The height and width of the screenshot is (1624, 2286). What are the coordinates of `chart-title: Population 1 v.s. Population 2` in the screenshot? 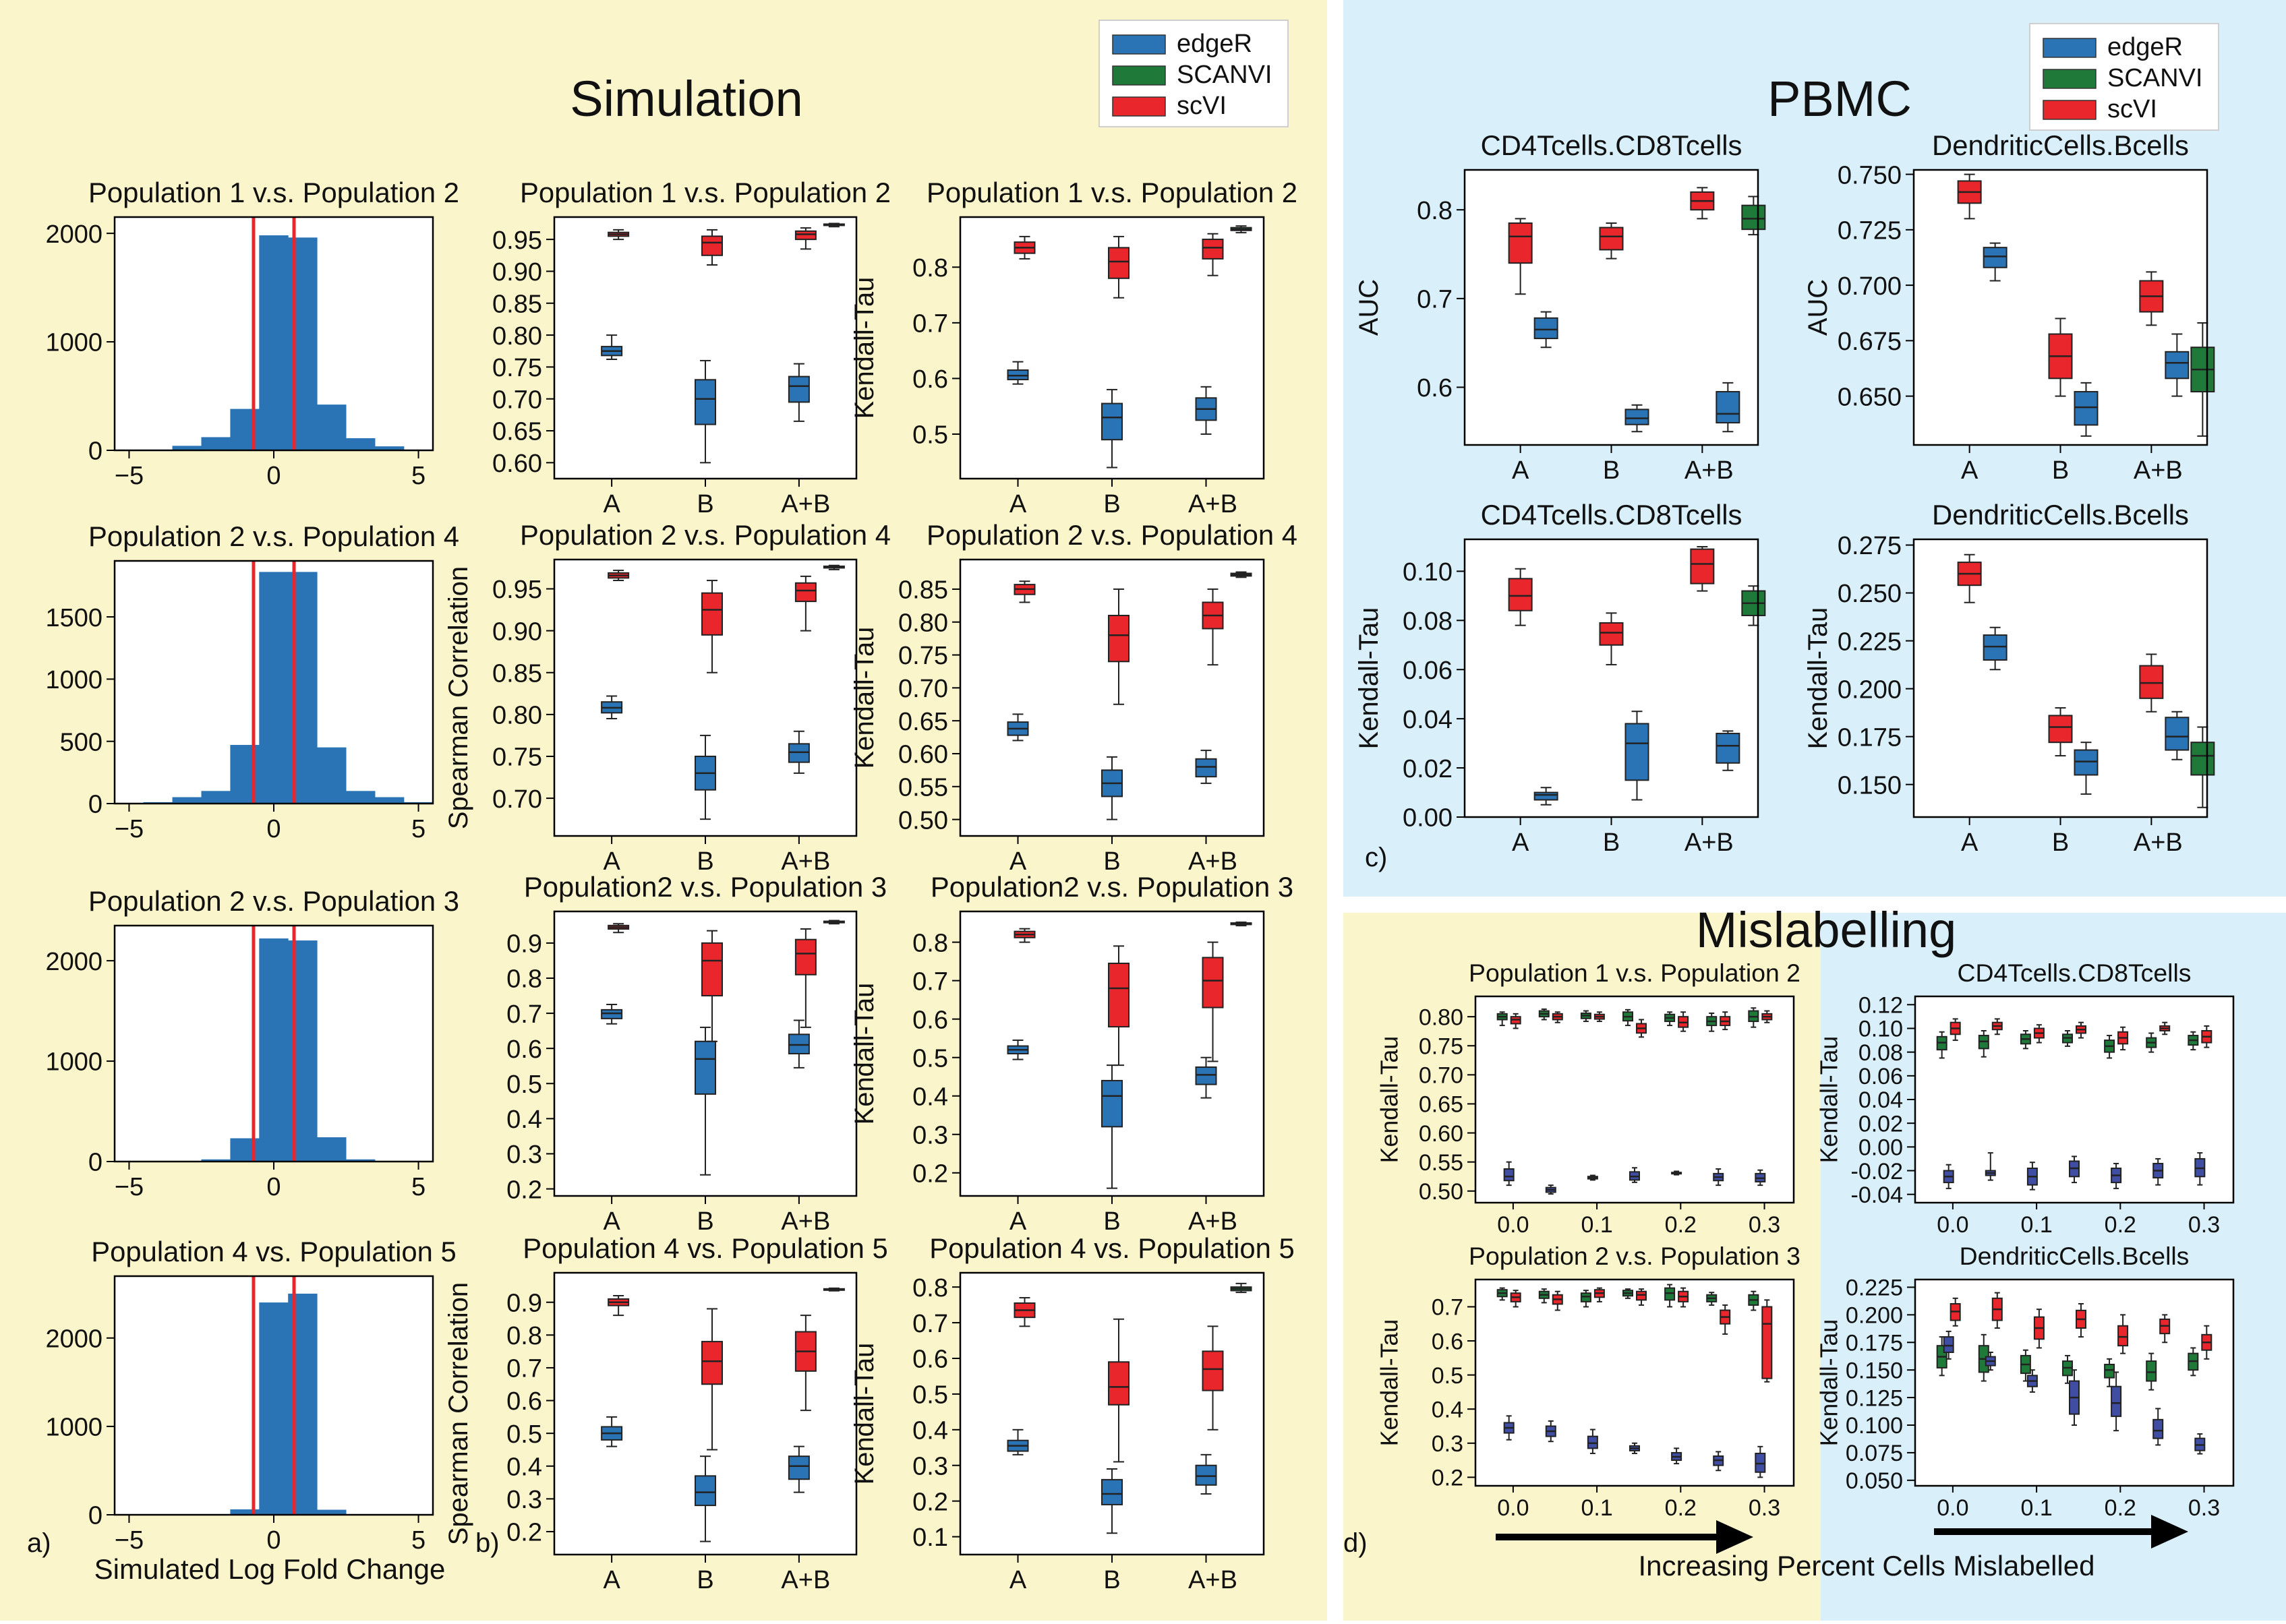 It's located at (1112, 193).